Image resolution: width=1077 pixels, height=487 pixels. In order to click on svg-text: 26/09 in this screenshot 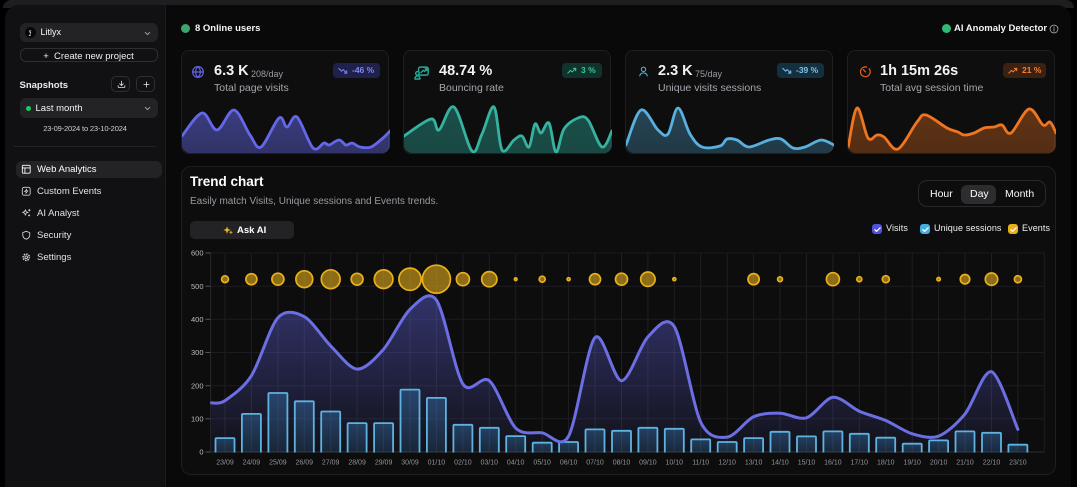, I will do `click(305, 463)`.